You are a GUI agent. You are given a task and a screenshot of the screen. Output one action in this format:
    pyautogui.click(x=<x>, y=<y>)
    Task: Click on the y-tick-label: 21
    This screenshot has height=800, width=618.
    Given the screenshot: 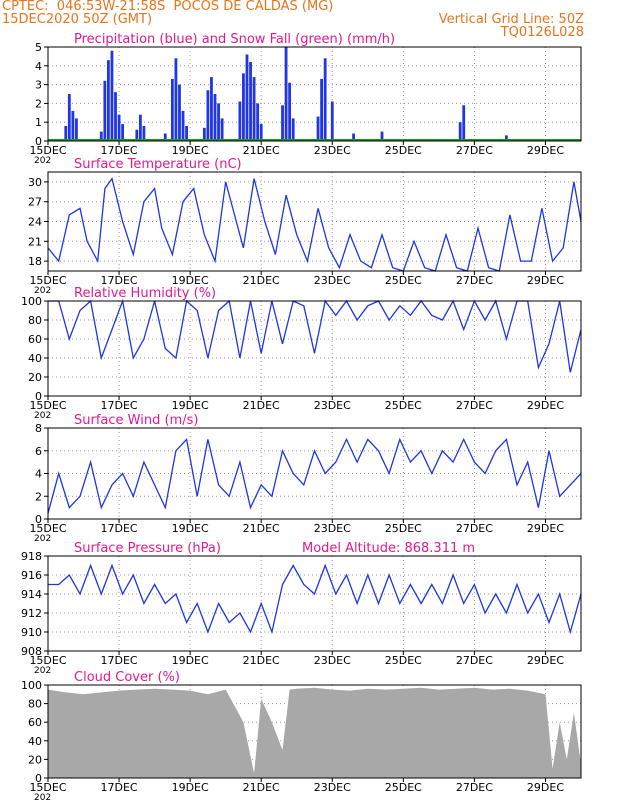 What is the action you would take?
    pyautogui.click(x=35, y=241)
    